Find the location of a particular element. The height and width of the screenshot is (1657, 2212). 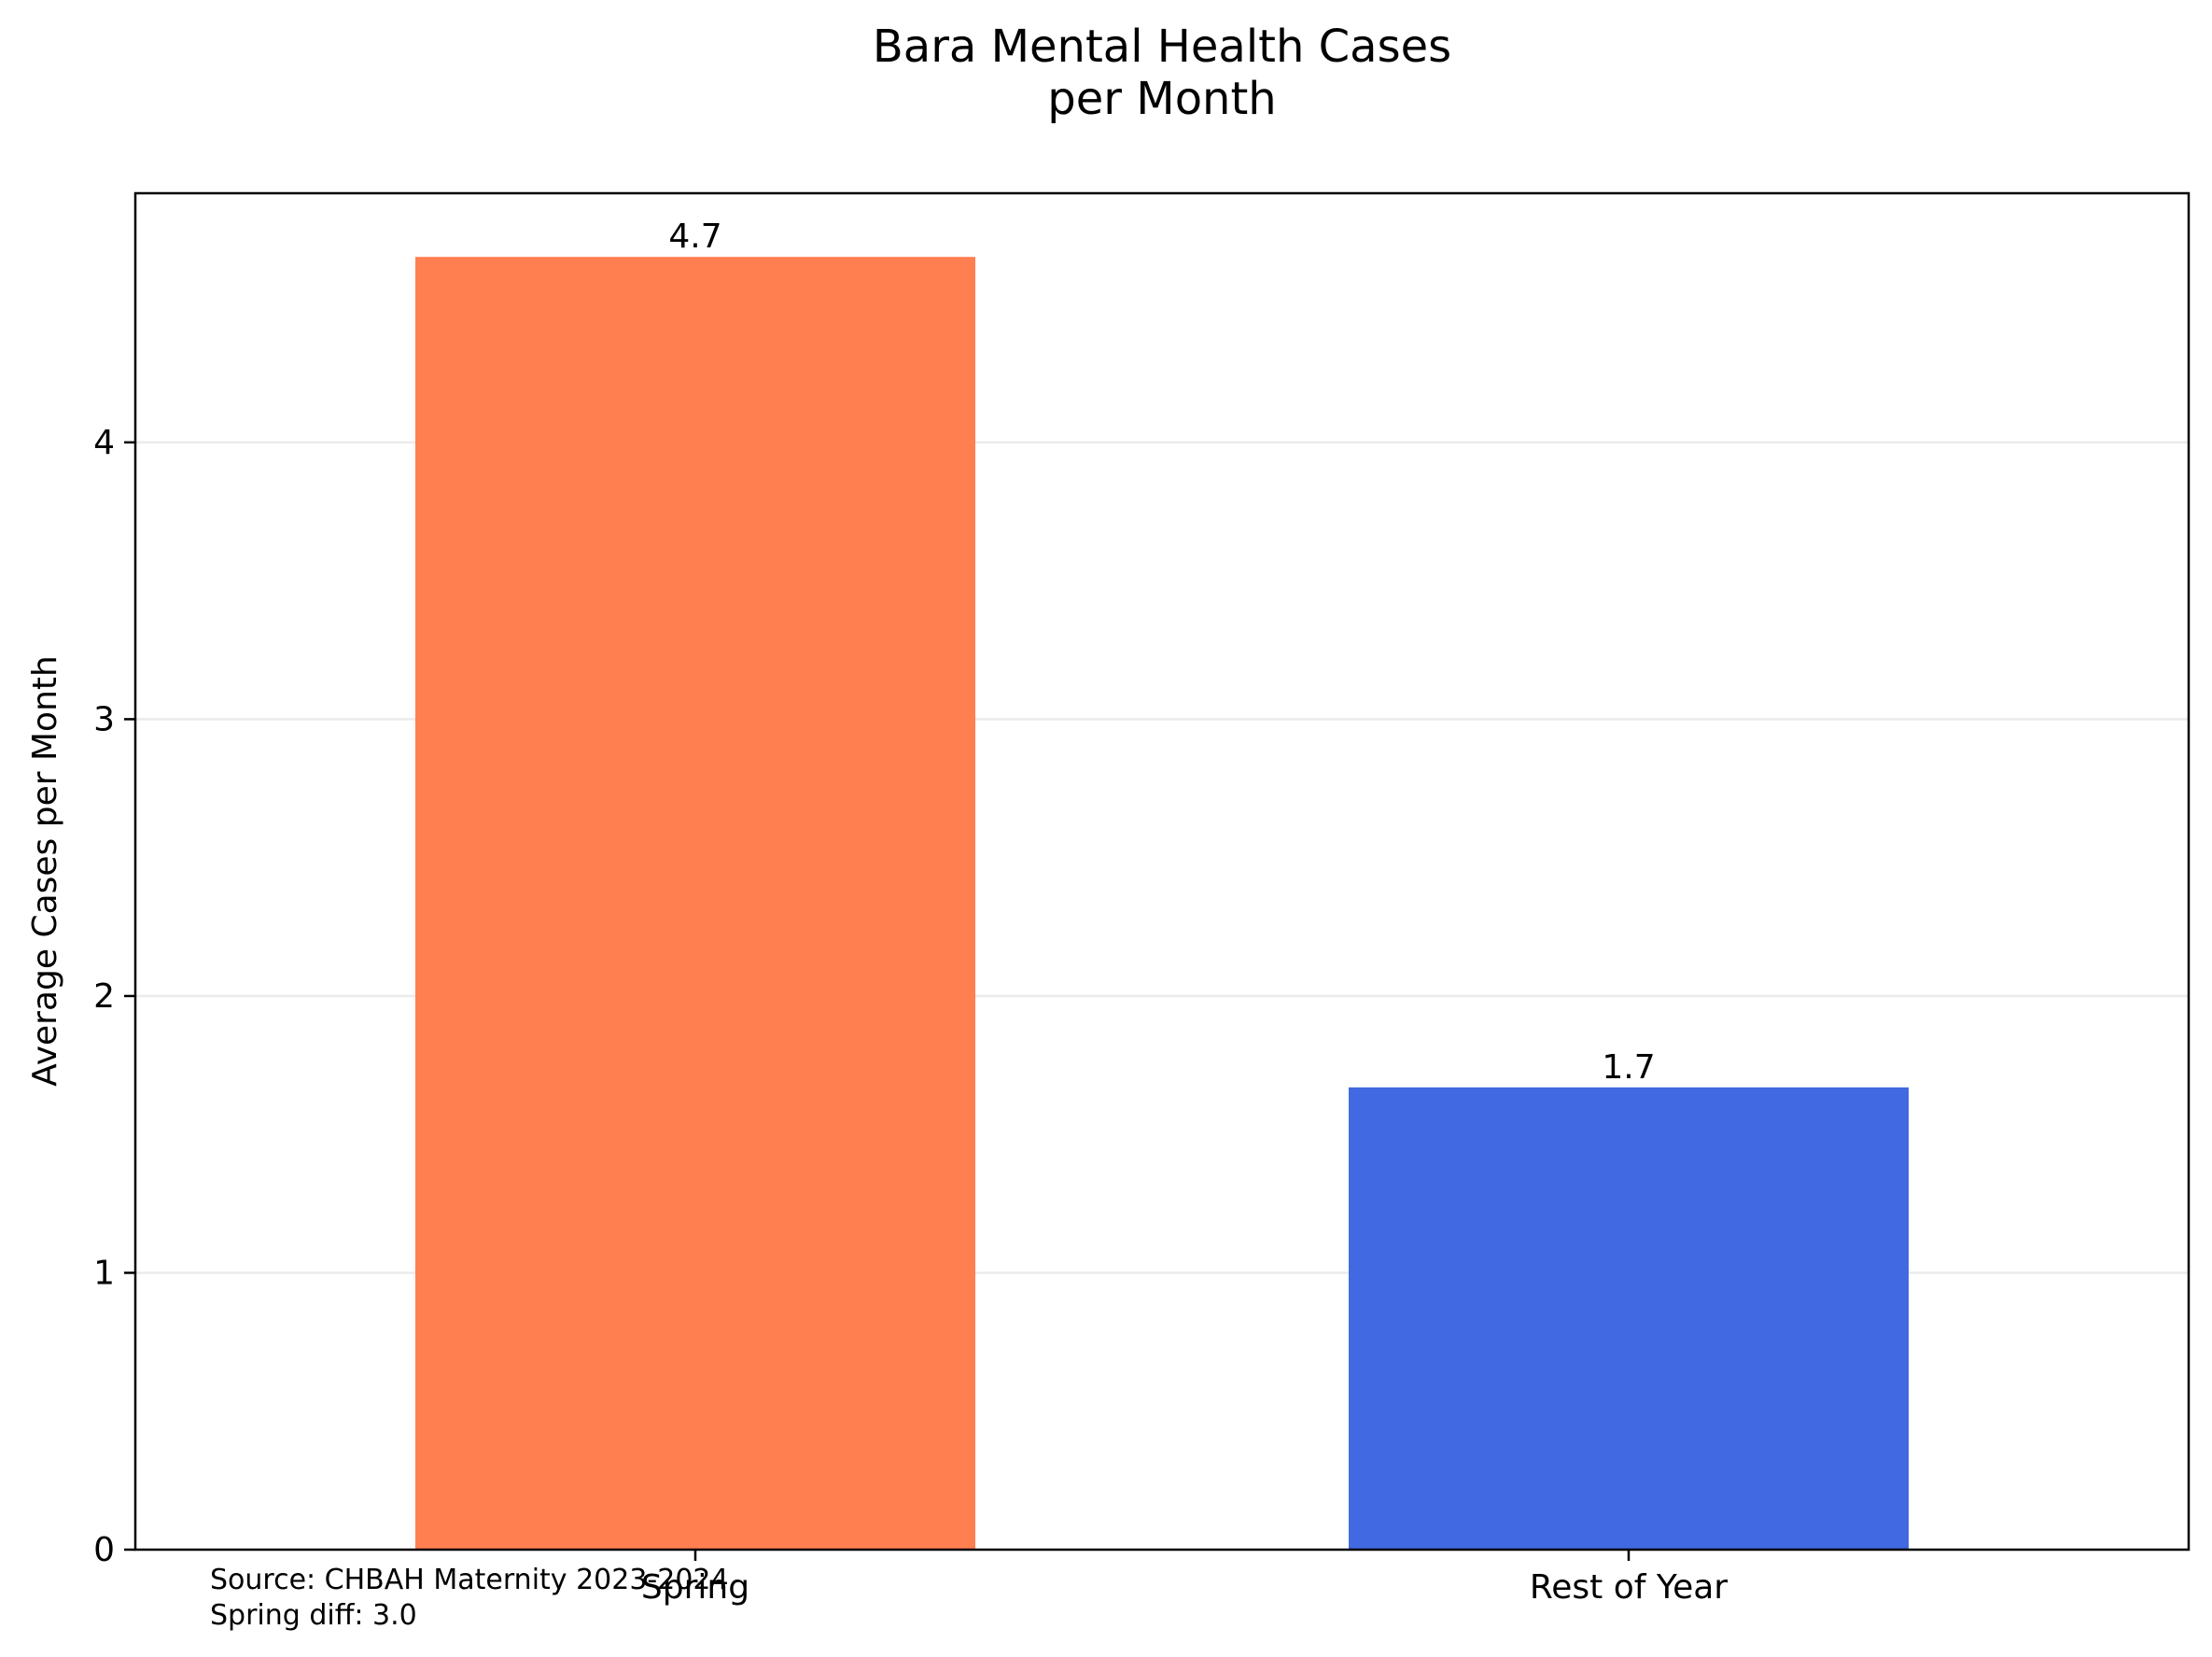

spring-diff-note: Spring diff: 3.0 is located at coordinates (313, 1615).